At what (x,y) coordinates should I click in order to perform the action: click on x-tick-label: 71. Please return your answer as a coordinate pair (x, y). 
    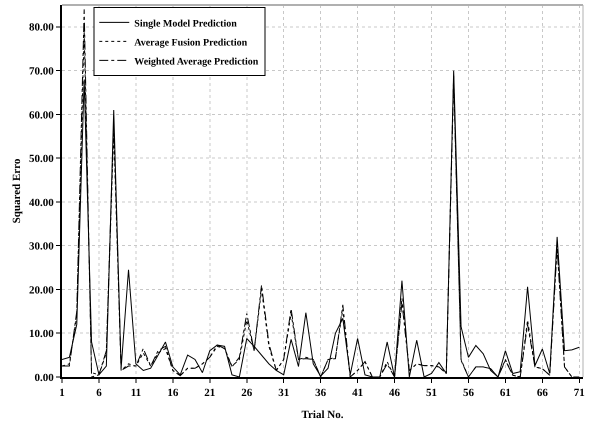
    Looking at the image, I should click on (579, 393).